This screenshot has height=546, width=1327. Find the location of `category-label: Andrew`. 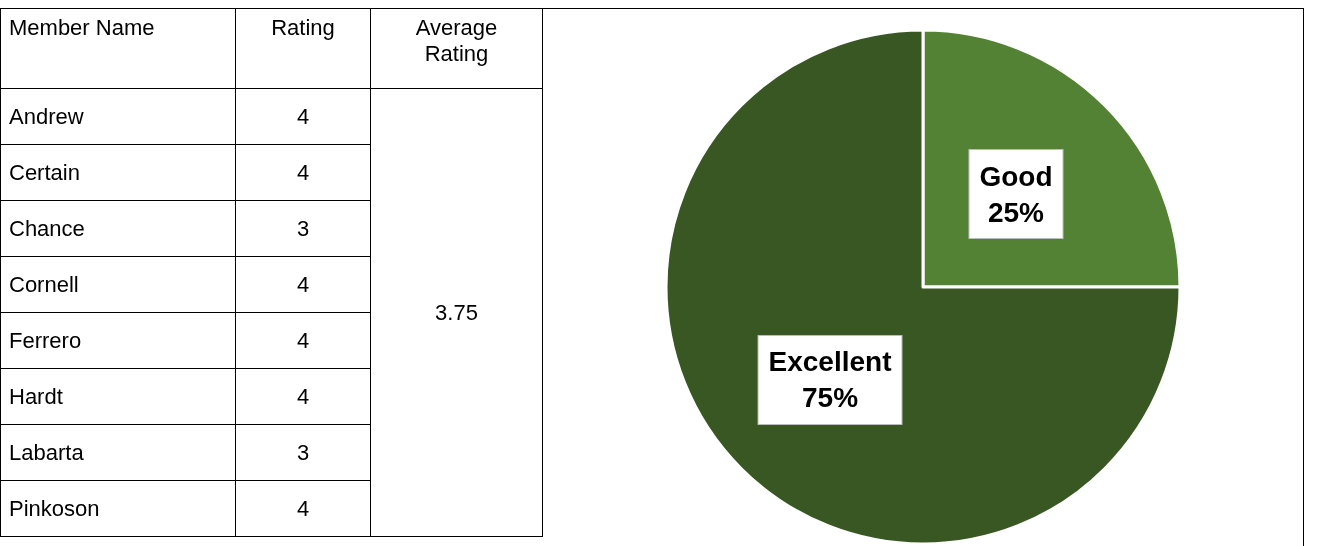

category-label: Andrew is located at coordinates (118, 116).